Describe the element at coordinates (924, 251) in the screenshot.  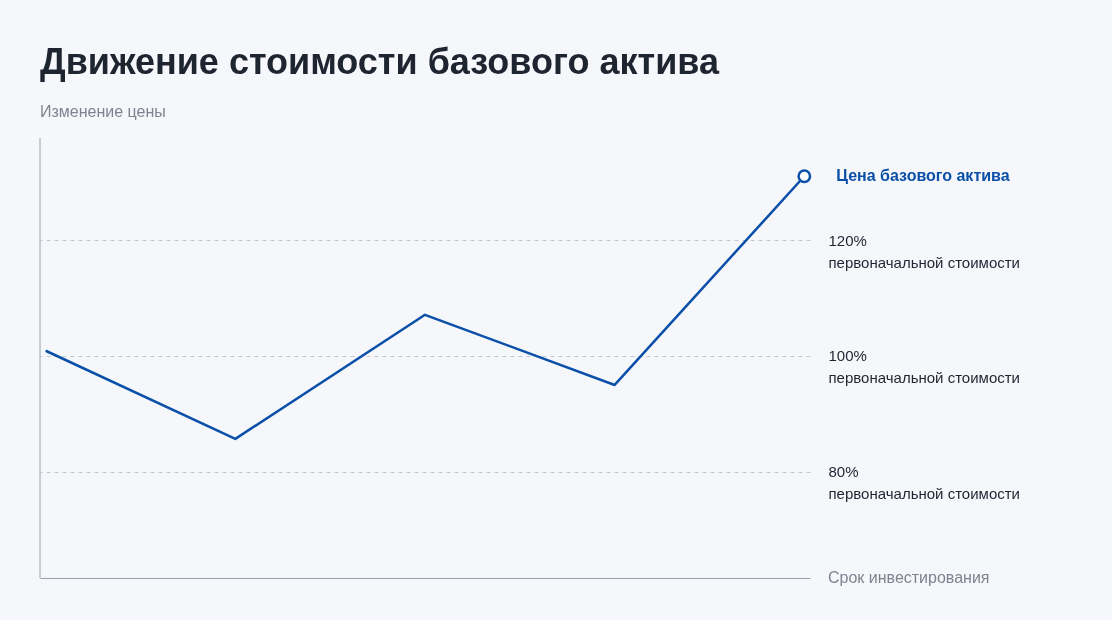
I see `y-tick-label: 120% первоначальной стоимости` at that location.